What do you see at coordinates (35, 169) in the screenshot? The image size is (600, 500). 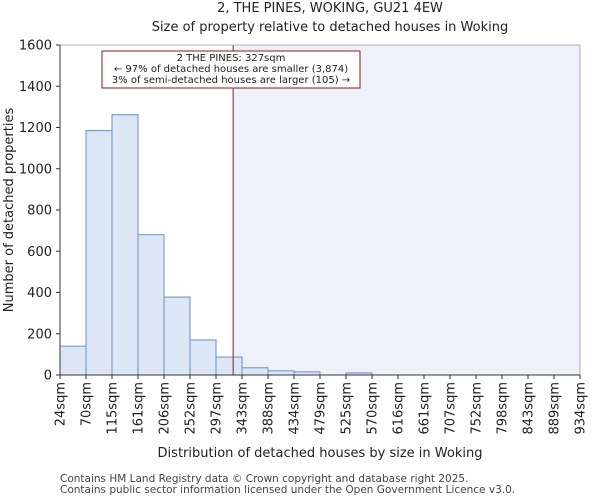 I see `y-tick-label: 1000` at bounding box center [35, 169].